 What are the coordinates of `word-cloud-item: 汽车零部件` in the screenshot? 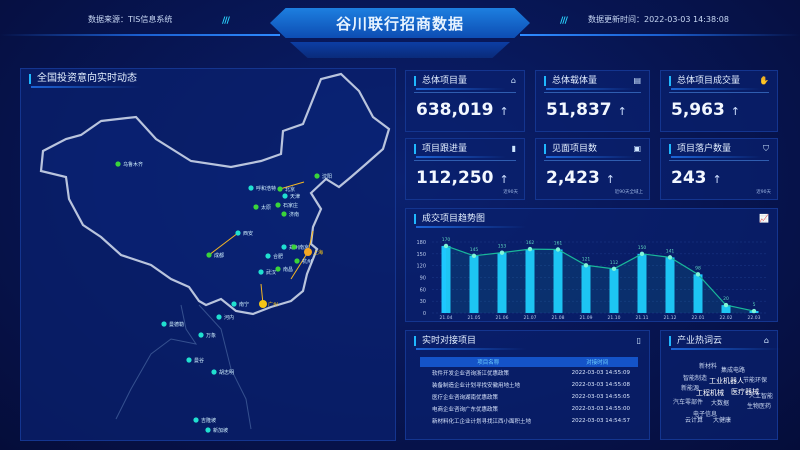 It's located at (688, 402).